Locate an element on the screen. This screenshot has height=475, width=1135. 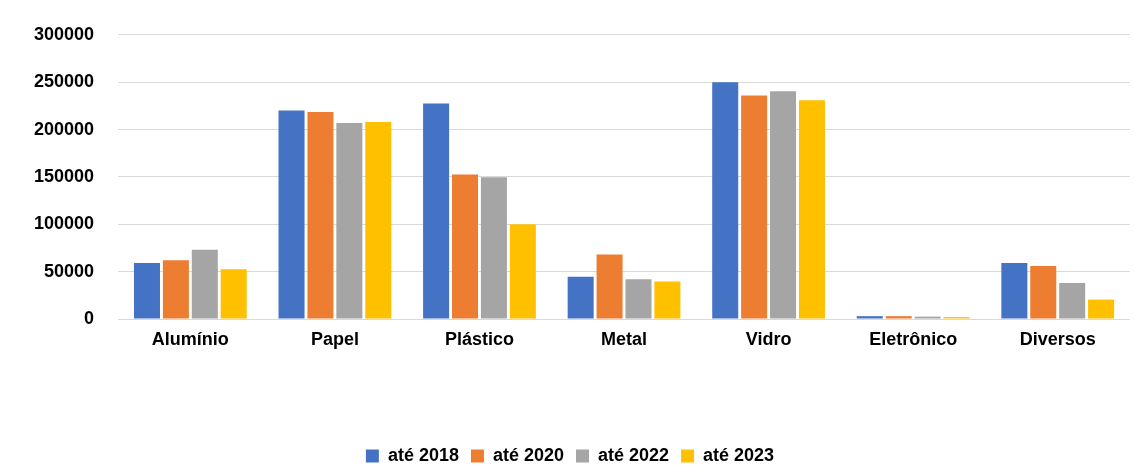
y-tick-label: 150000 is located at coordinates (64, 175).